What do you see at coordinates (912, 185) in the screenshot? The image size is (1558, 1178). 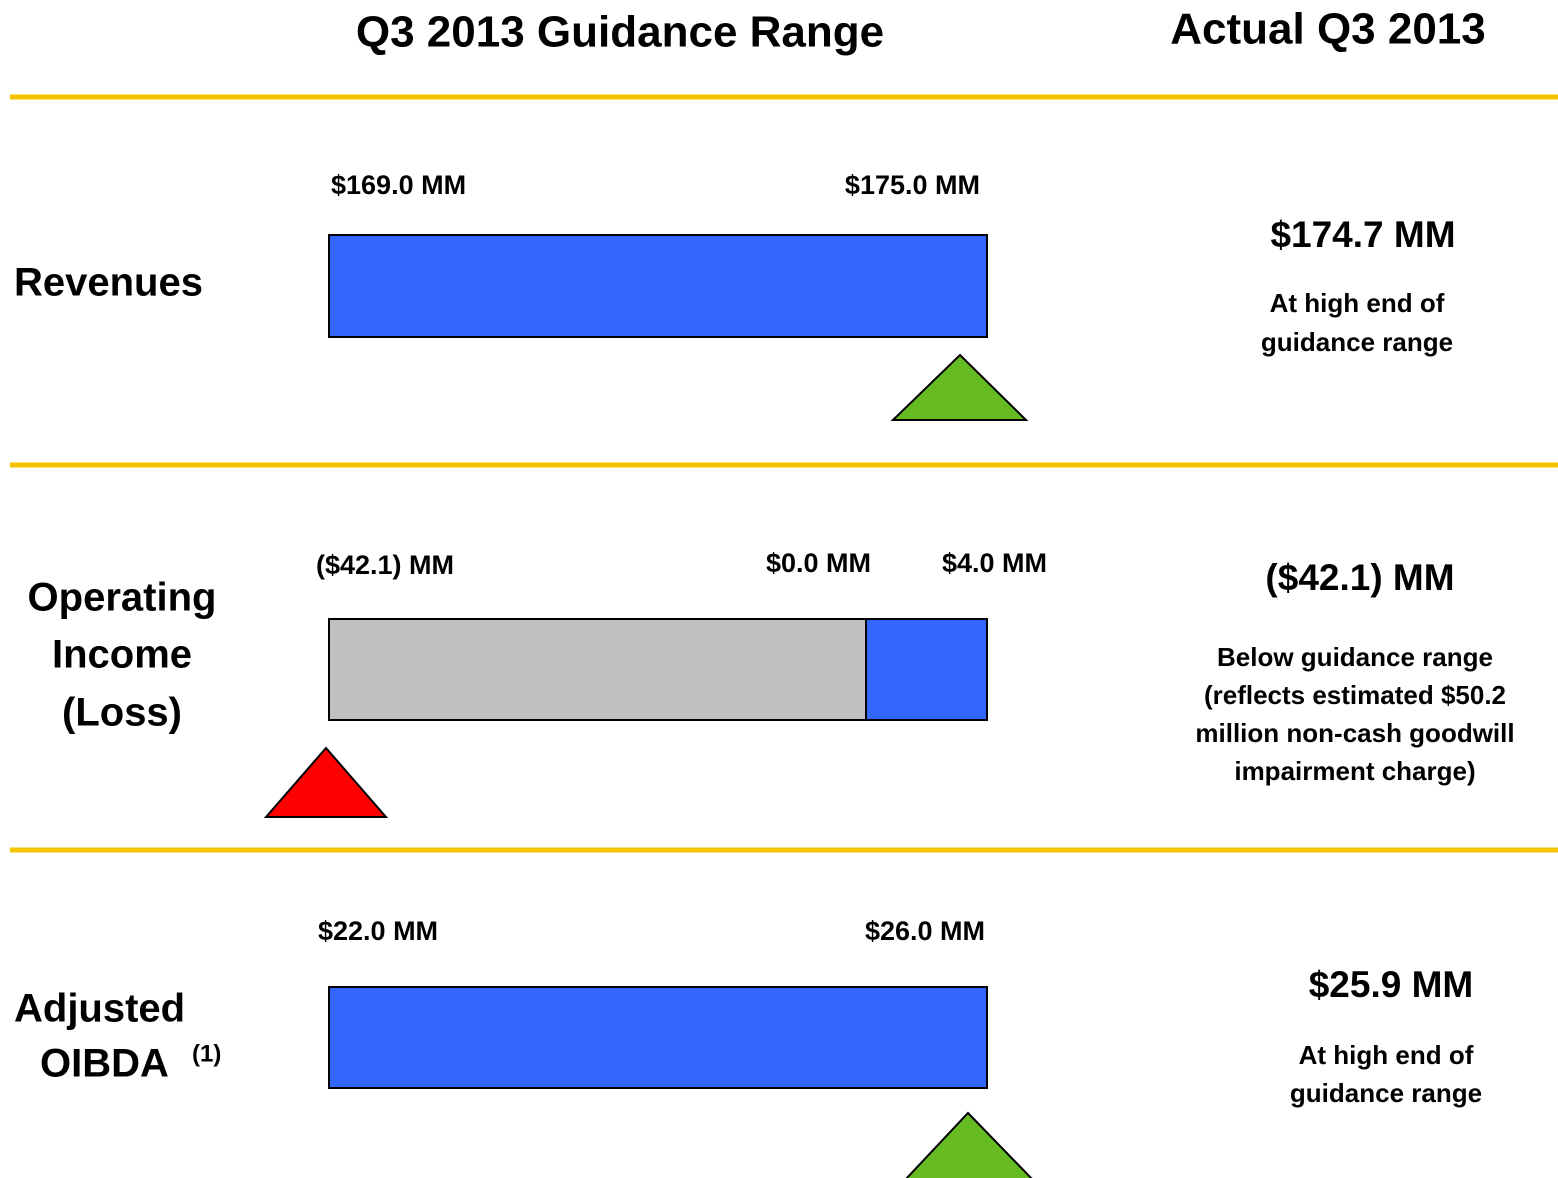 I see `range-label: $175.0 MM` at bounding box center [912, 185].